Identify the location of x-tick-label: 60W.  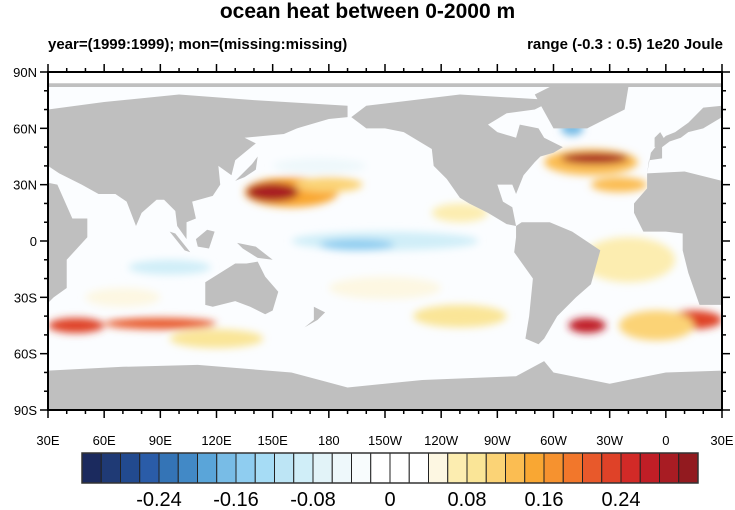
(553, 440).